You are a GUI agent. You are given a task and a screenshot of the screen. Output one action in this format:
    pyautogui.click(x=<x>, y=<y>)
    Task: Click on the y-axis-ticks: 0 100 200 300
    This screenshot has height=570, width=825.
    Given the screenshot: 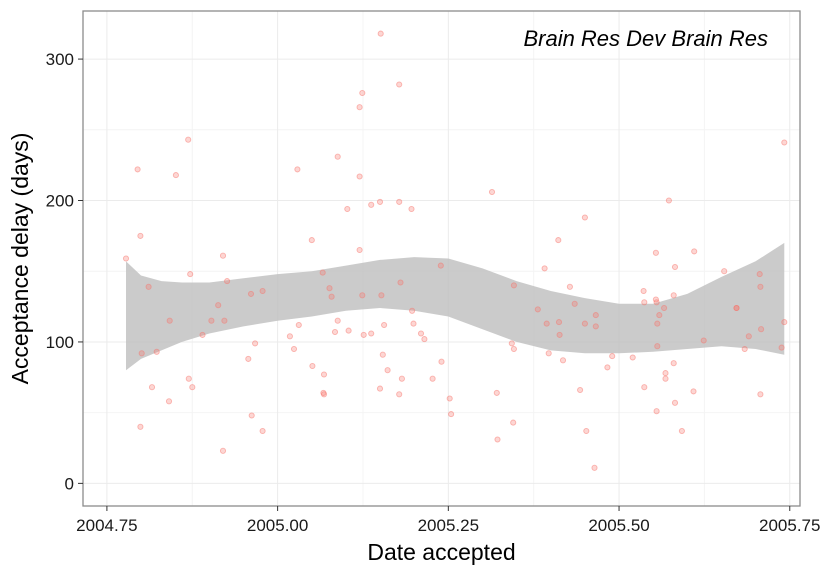 What is the action you would take?
    pyautogui.click(x=64, y=271)
    